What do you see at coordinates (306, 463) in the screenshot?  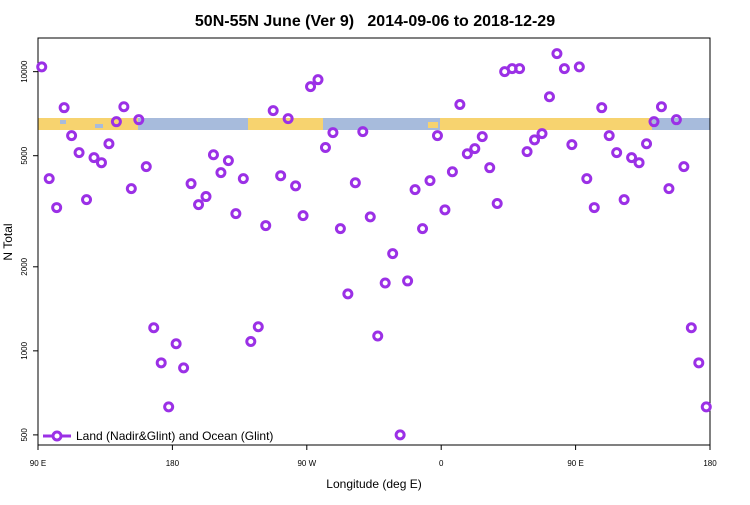 I see `x-tick-label: 90 W` at bounding box center [306, 463].